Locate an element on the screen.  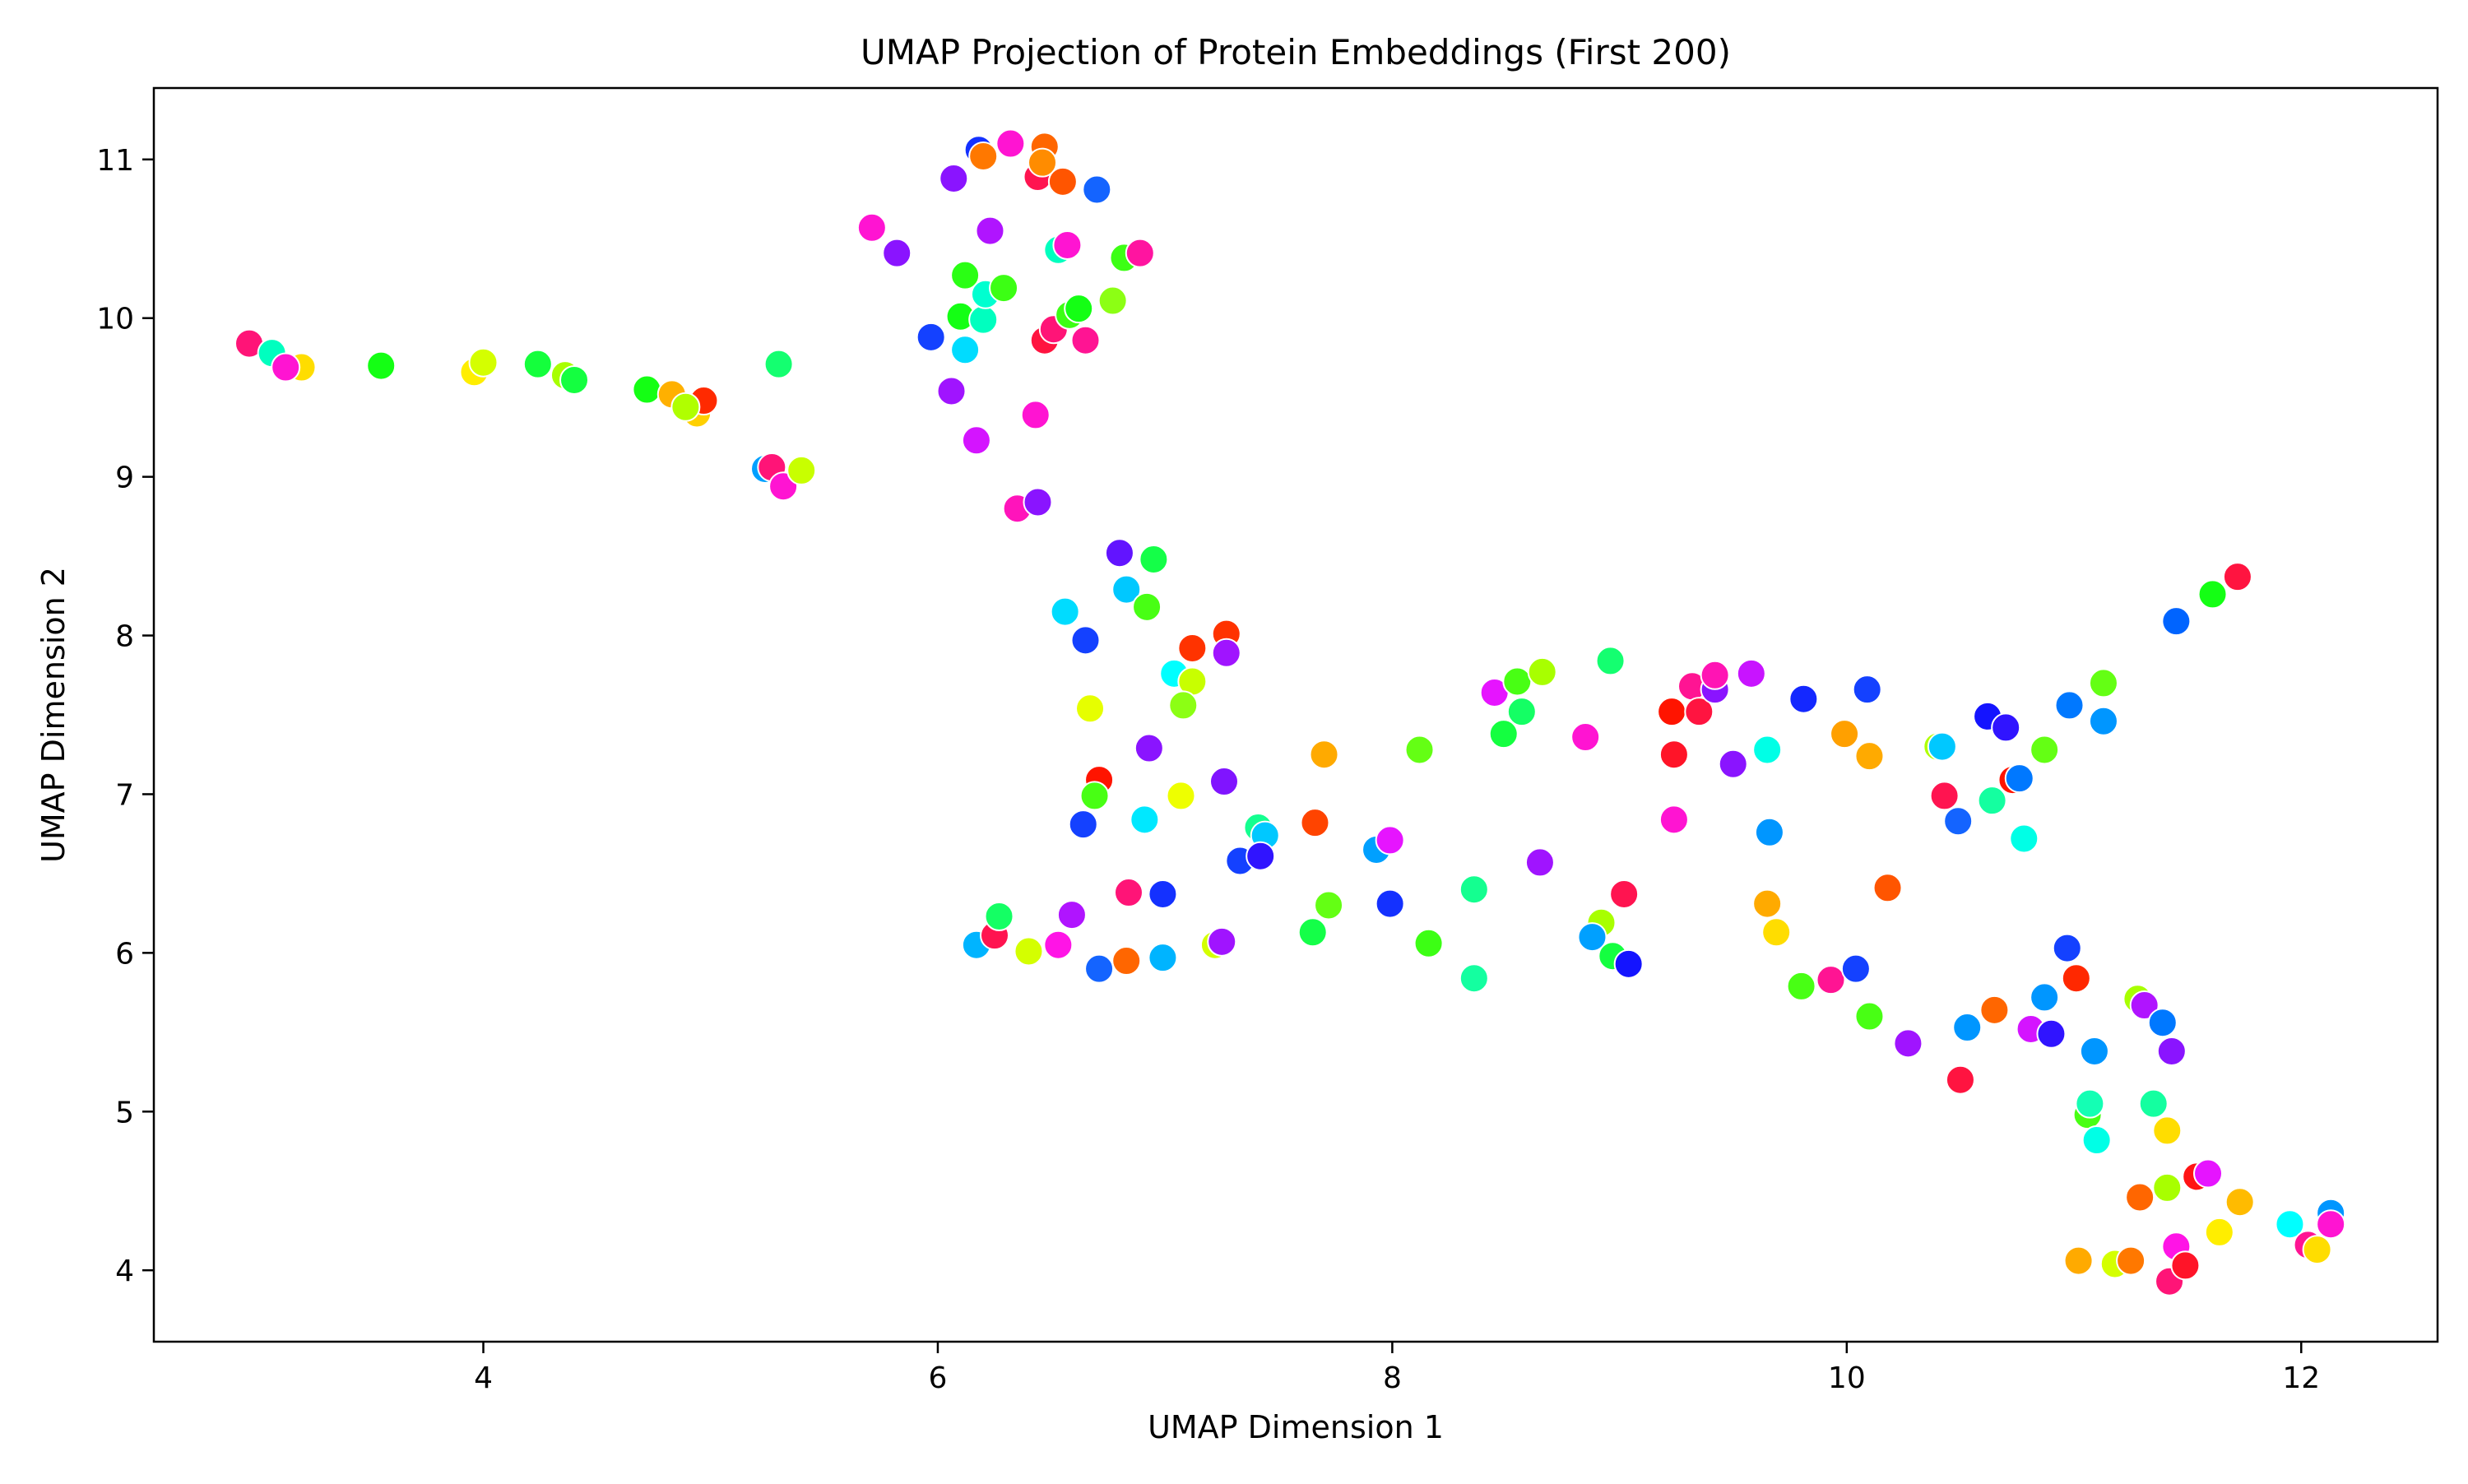
y-tick-label: 8 is located at coordinates (124, 637).